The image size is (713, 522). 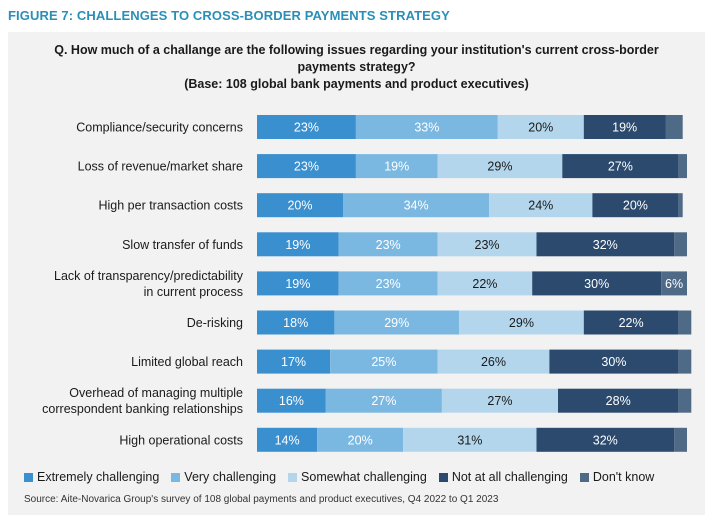 I want to click on data-label: 22%, so click(x=631, y=323).